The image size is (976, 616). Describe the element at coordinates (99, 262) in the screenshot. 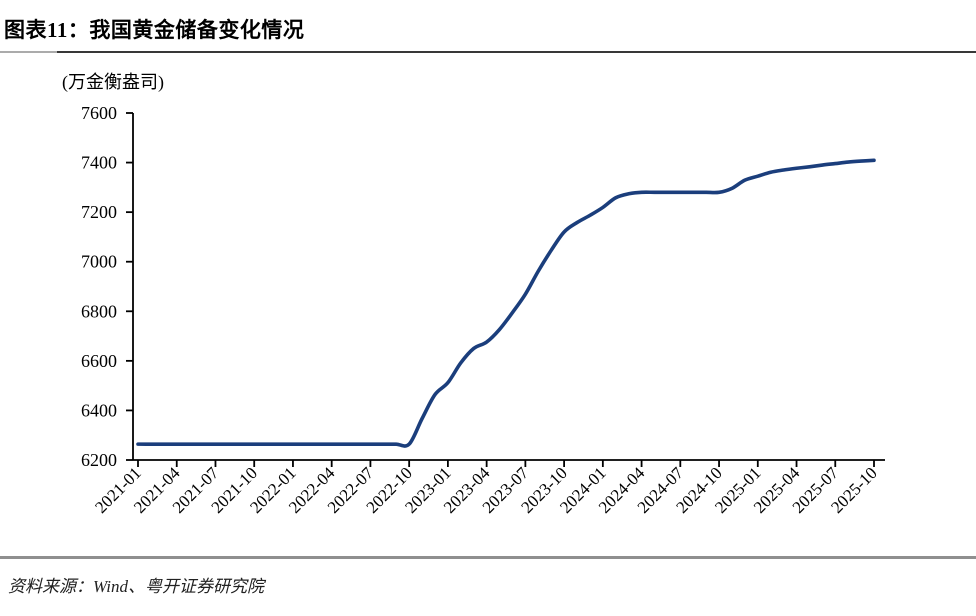

I see `y-tick-label: 7000` at that location.